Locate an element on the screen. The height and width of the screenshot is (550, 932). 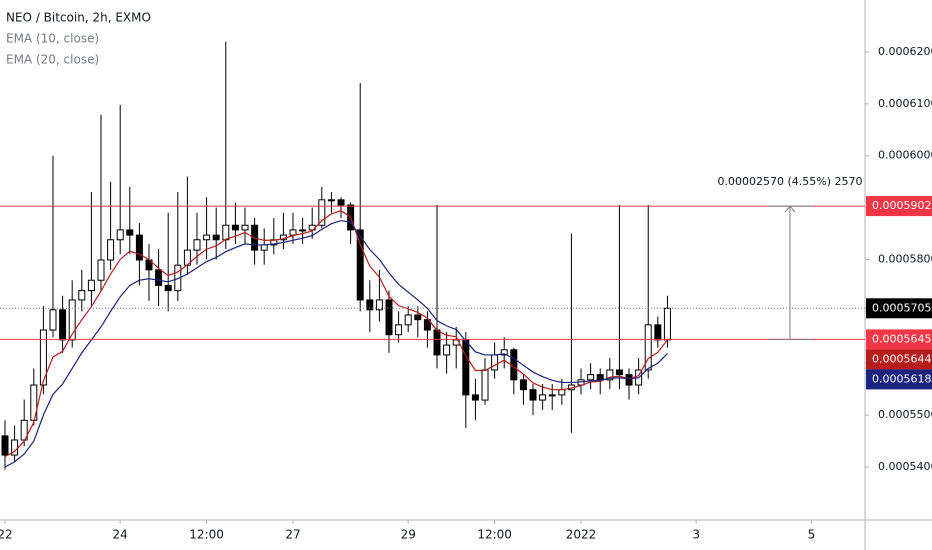
y-tick-label: 0.00061000 is located at coordinates (905, 103).